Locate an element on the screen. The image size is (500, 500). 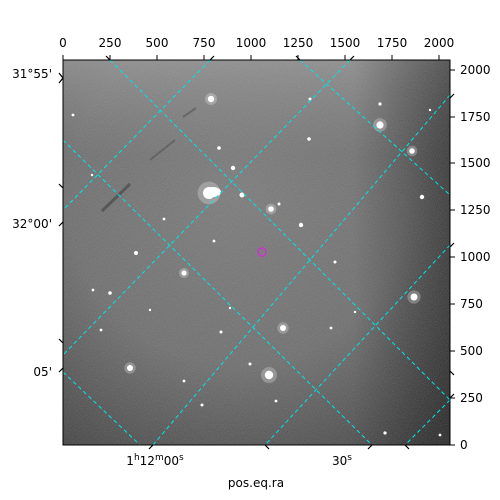
right-tick-label: 250 is located at coordinates (471, 398).